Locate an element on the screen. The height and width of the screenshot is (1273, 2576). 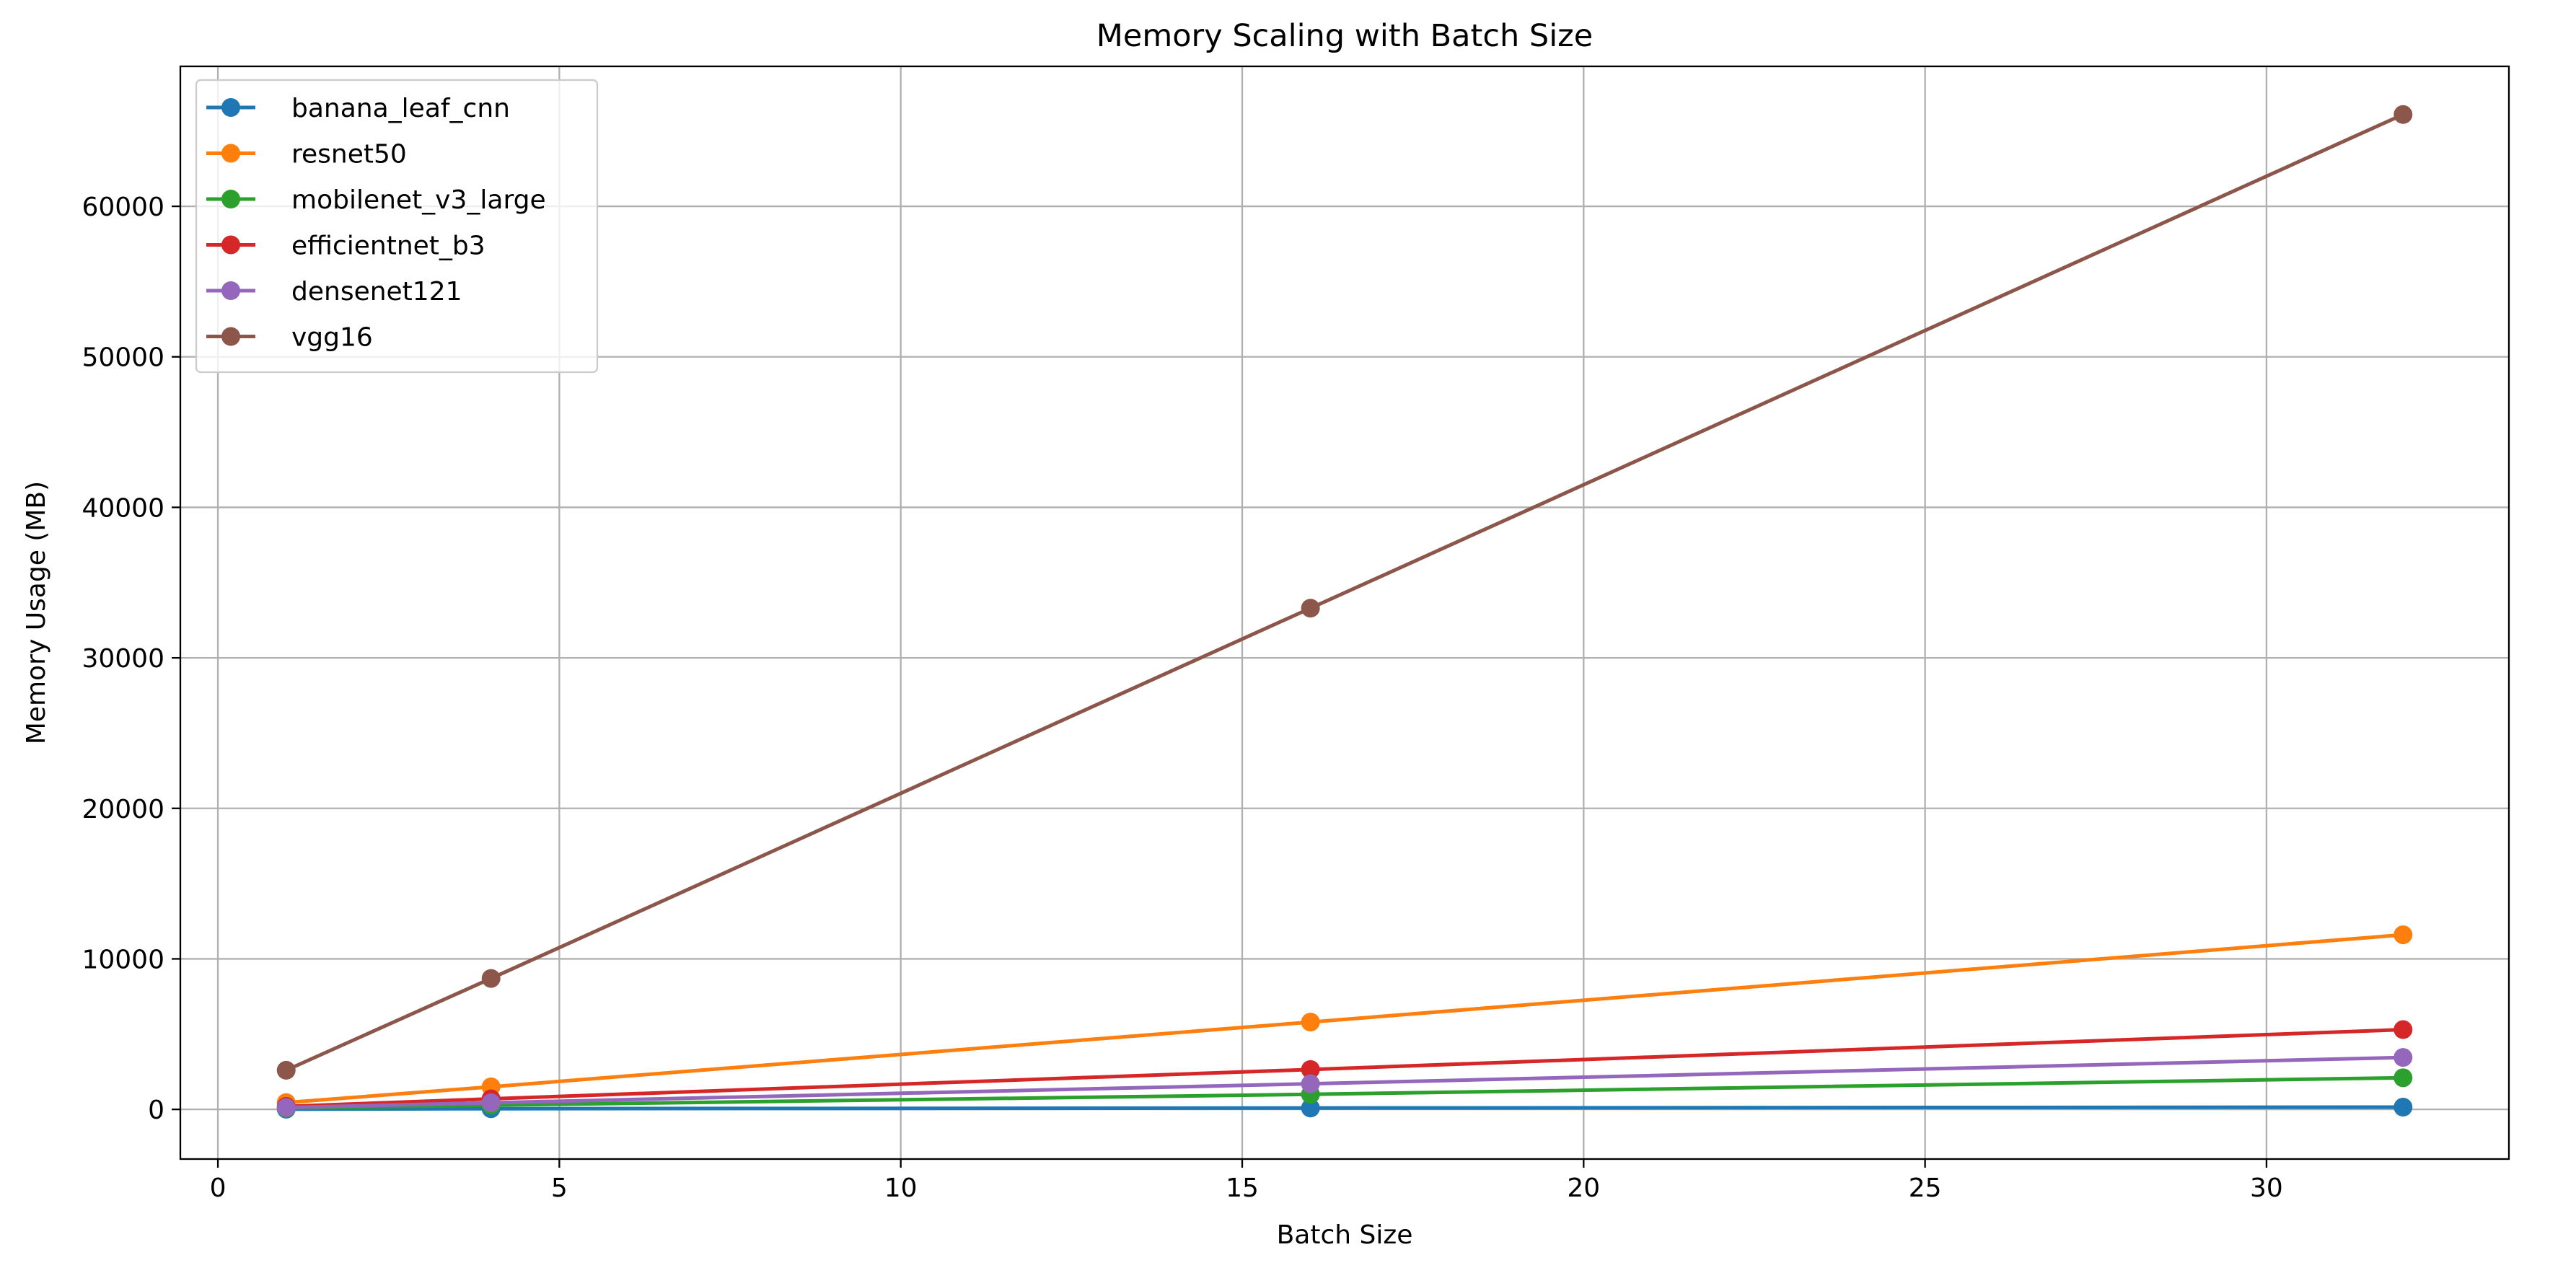
legend-item: mobilenet_v3_large is located at coordinates (376, 200).